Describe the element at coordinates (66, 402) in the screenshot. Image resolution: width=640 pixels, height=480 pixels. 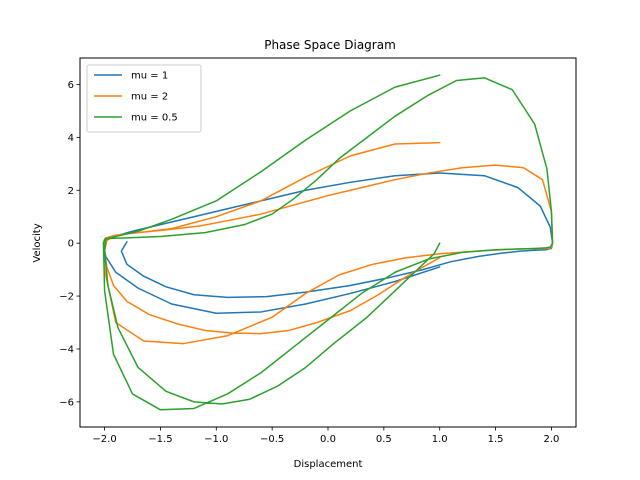
I see `y-tick-label: −6` at that location.